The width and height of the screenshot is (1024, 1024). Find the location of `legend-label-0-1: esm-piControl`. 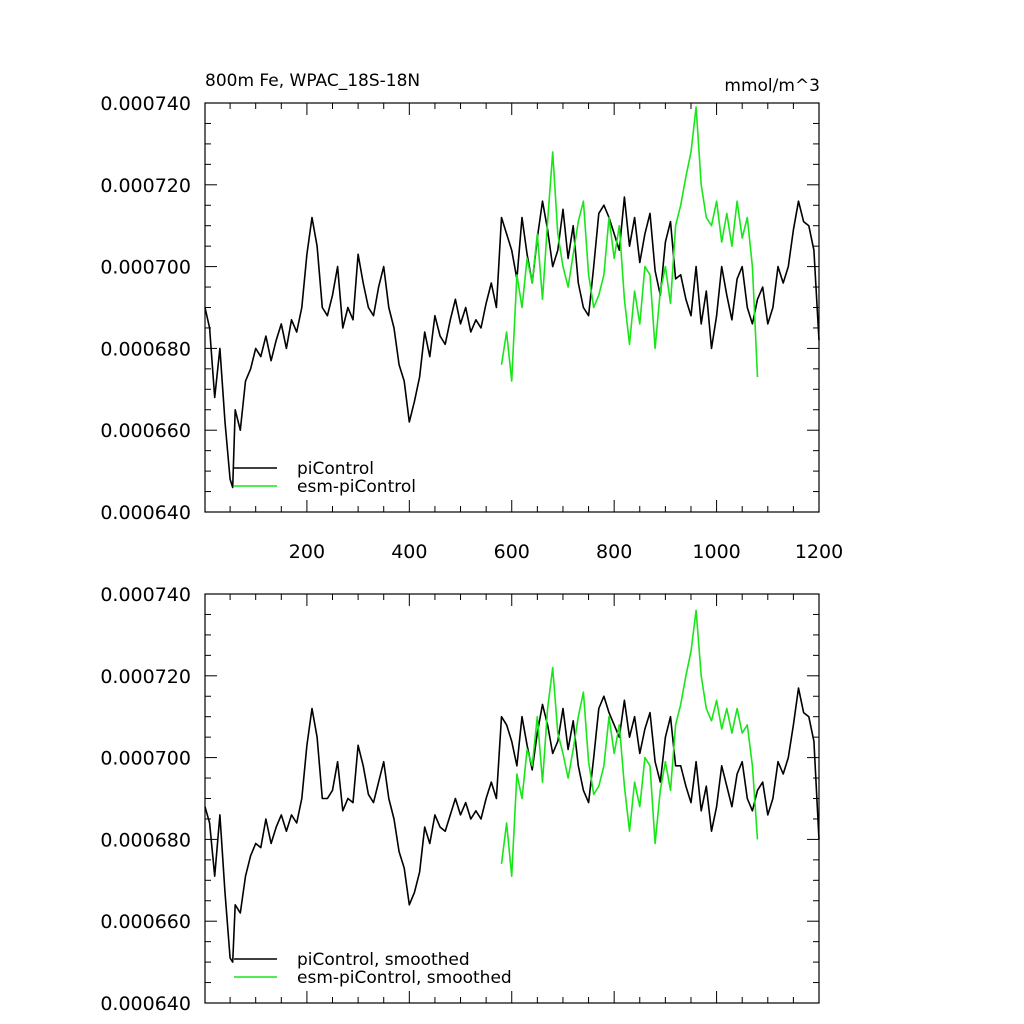

legend-label-0-1: esm-piControl is located at coordinates (356, 487).